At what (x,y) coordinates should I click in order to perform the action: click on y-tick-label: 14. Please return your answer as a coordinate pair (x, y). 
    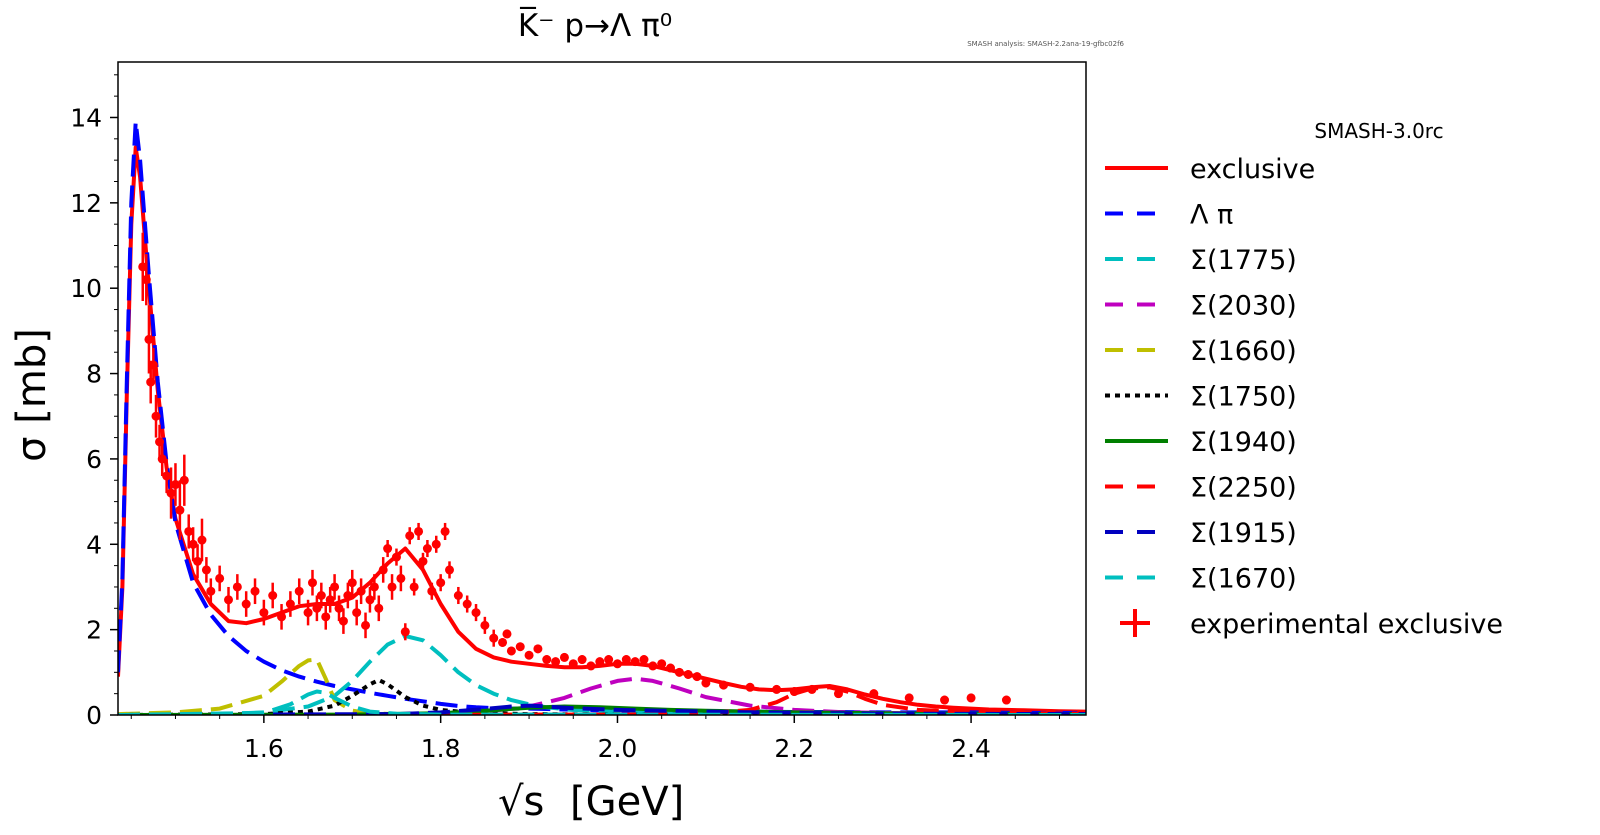
    Looking at the image, I should click on (86, 117).